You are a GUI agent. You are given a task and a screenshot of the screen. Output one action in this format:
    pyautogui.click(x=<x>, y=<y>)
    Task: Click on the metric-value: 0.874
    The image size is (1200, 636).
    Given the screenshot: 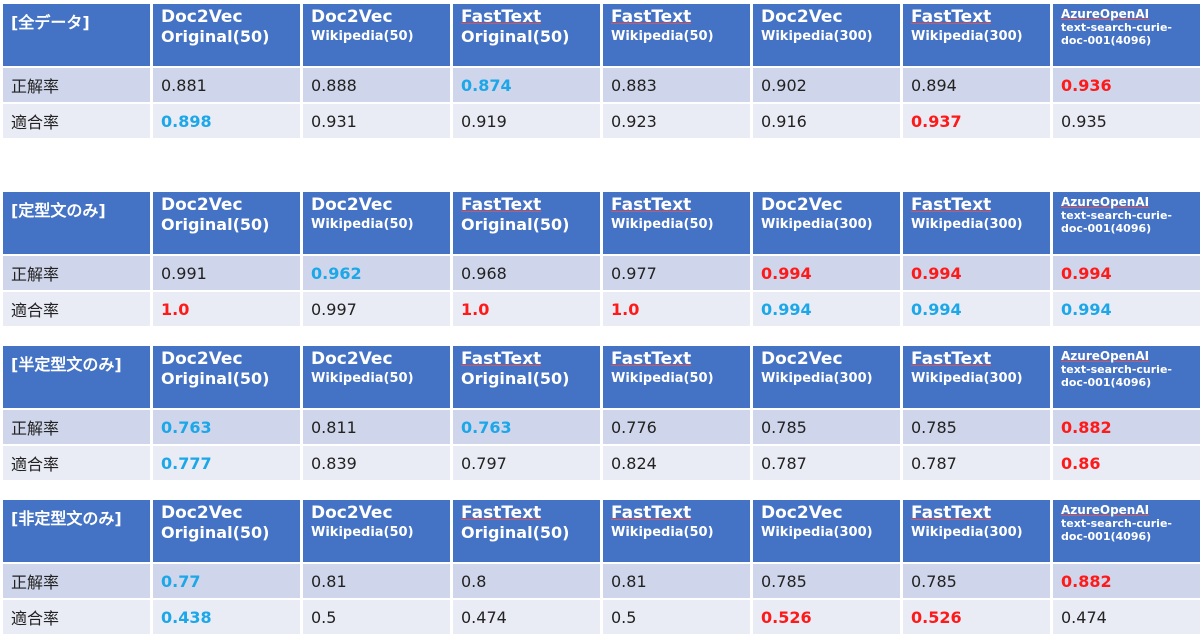 What is the action you would take?
    pyautogui.click(x=526, y=85)
    